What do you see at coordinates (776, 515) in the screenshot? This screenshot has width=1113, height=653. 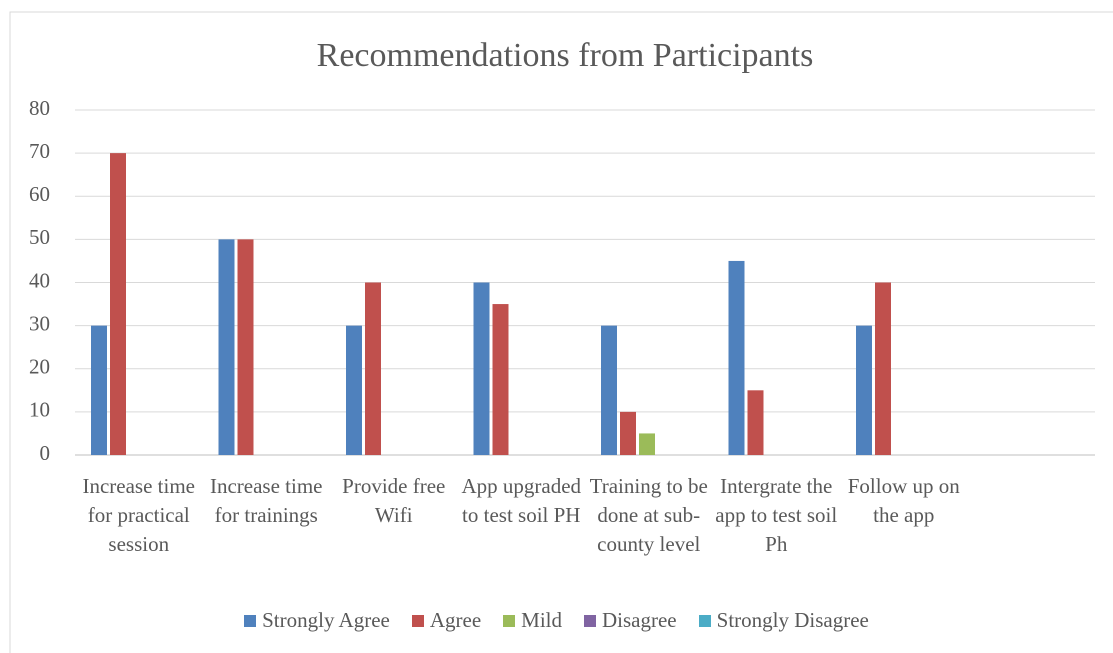 I see `x-tick-label: Intergrate the app to test soil Ph` at bounding box center [776, 515].